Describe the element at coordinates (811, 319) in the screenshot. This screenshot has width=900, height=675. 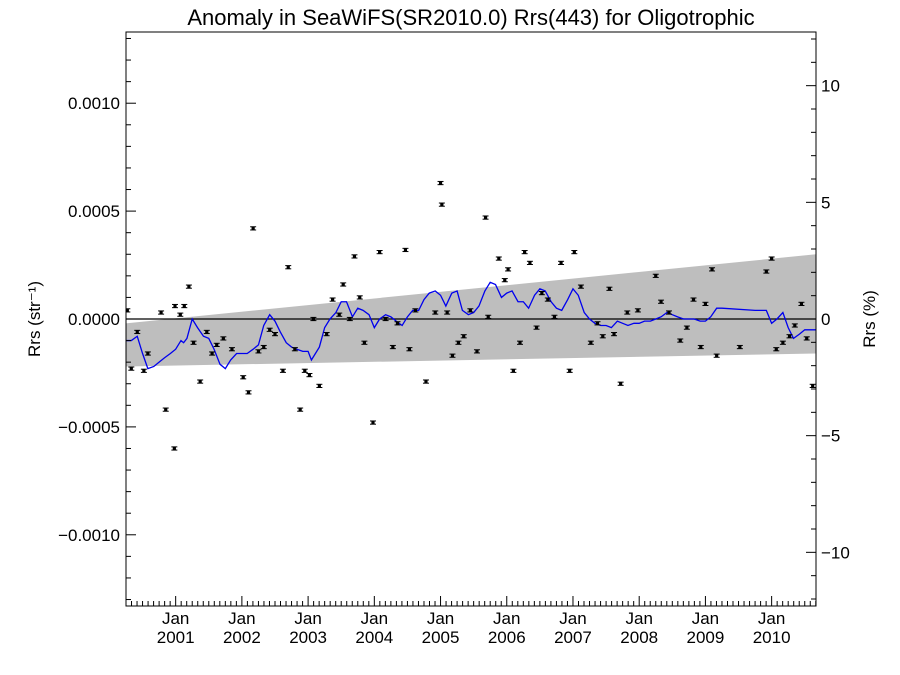
I see `right-axis-ticks` at that location.